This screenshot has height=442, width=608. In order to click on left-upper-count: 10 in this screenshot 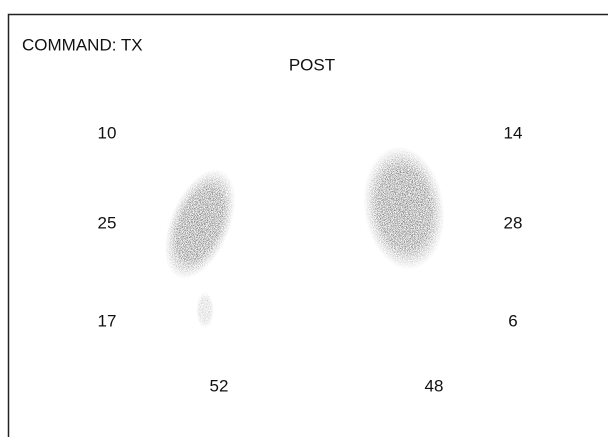, I will do `click(107, 132)`.